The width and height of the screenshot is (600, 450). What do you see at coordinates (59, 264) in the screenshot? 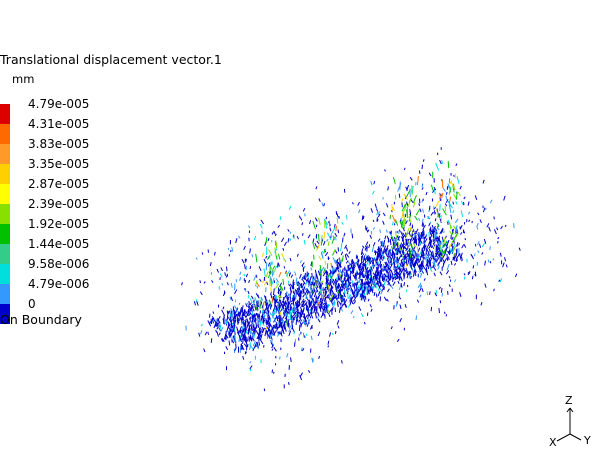
I see `legend-tick-label: 9.58e-006` at bounding box center [59, 264].